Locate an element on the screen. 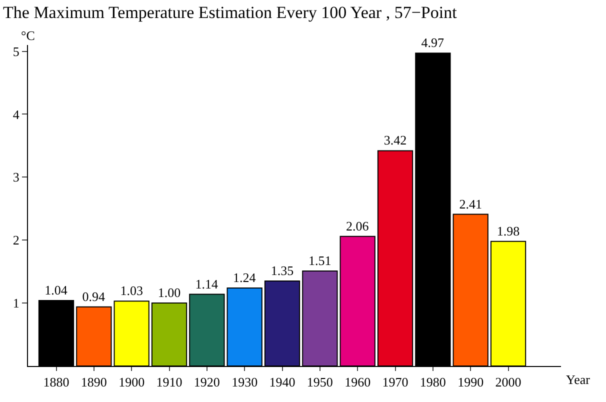 The width and height of the screenshot is (606, 402). x-tick-label: 1900 is located at coordinates (131, 382).